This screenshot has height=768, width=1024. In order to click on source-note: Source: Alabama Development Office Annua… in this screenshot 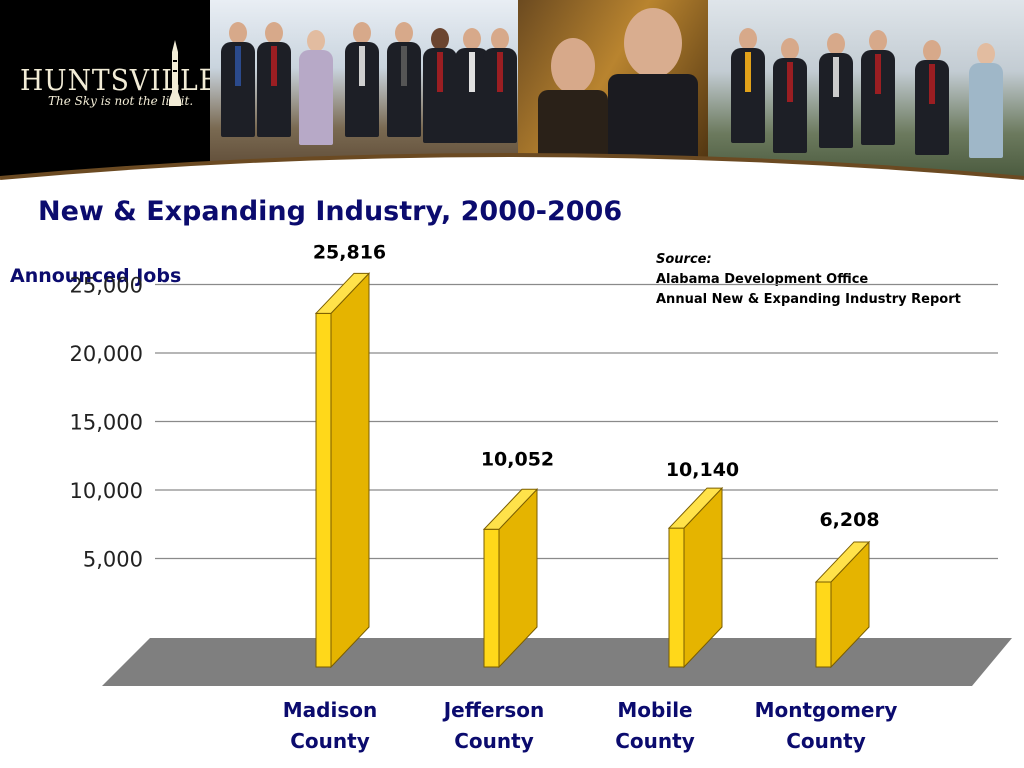, I will do `click(808, 280)`.